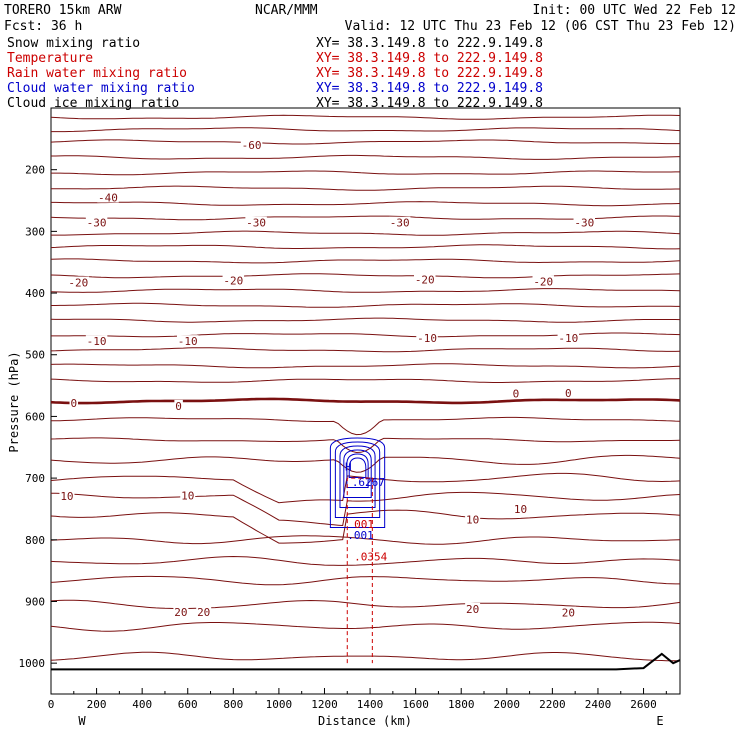  Describe the element at coordinates (368, 482) in the screenshot. I see `cloud-water-label: .6267` at that location.